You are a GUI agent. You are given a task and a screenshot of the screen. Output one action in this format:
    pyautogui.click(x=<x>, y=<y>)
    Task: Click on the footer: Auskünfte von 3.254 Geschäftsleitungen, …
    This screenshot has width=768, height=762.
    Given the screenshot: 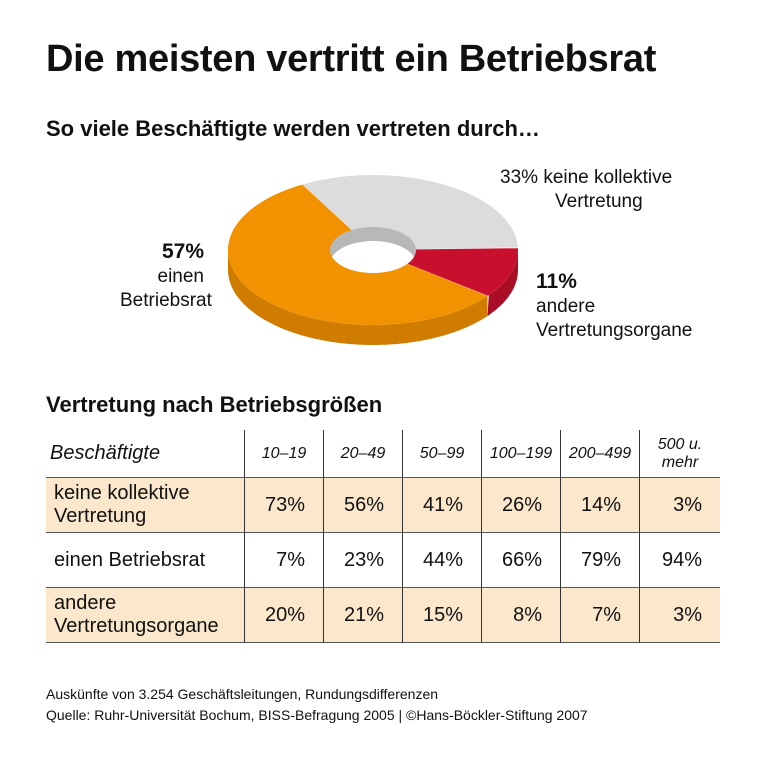 What is the action you would take?
    pyautogui.click(x=317, y=705)
    